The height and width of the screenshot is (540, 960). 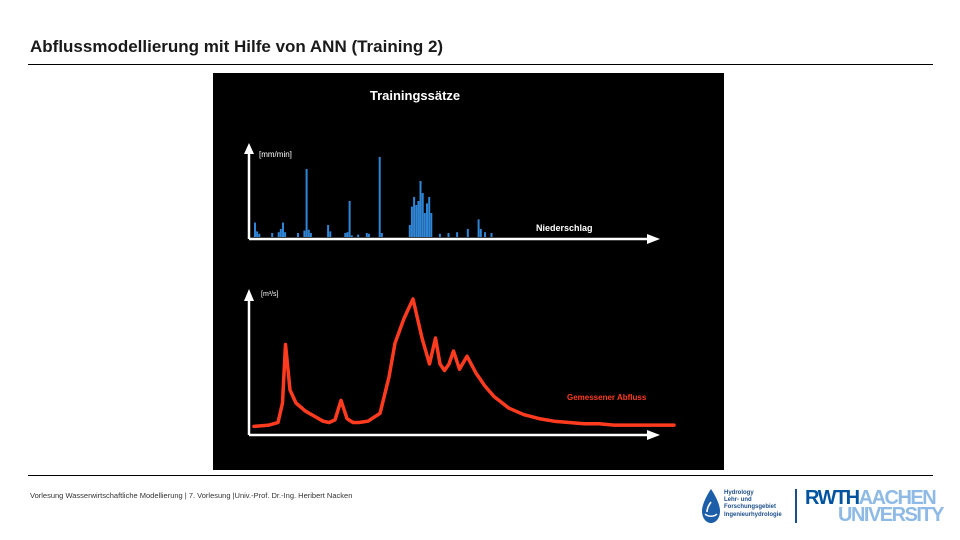 I want to click on title-divider, so click(x=480, y=64).